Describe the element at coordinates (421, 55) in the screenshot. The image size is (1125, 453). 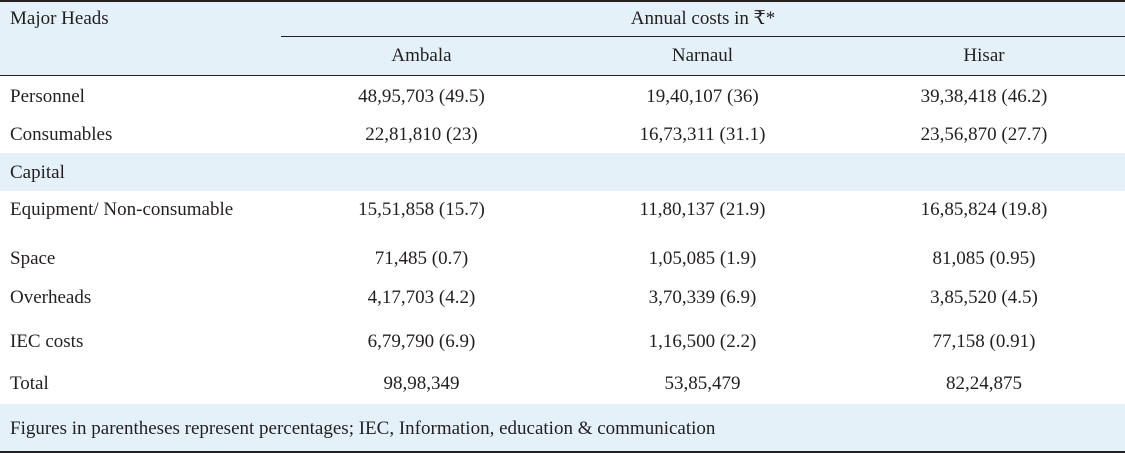
I see `column-header-ambala: Ambala` at that location.